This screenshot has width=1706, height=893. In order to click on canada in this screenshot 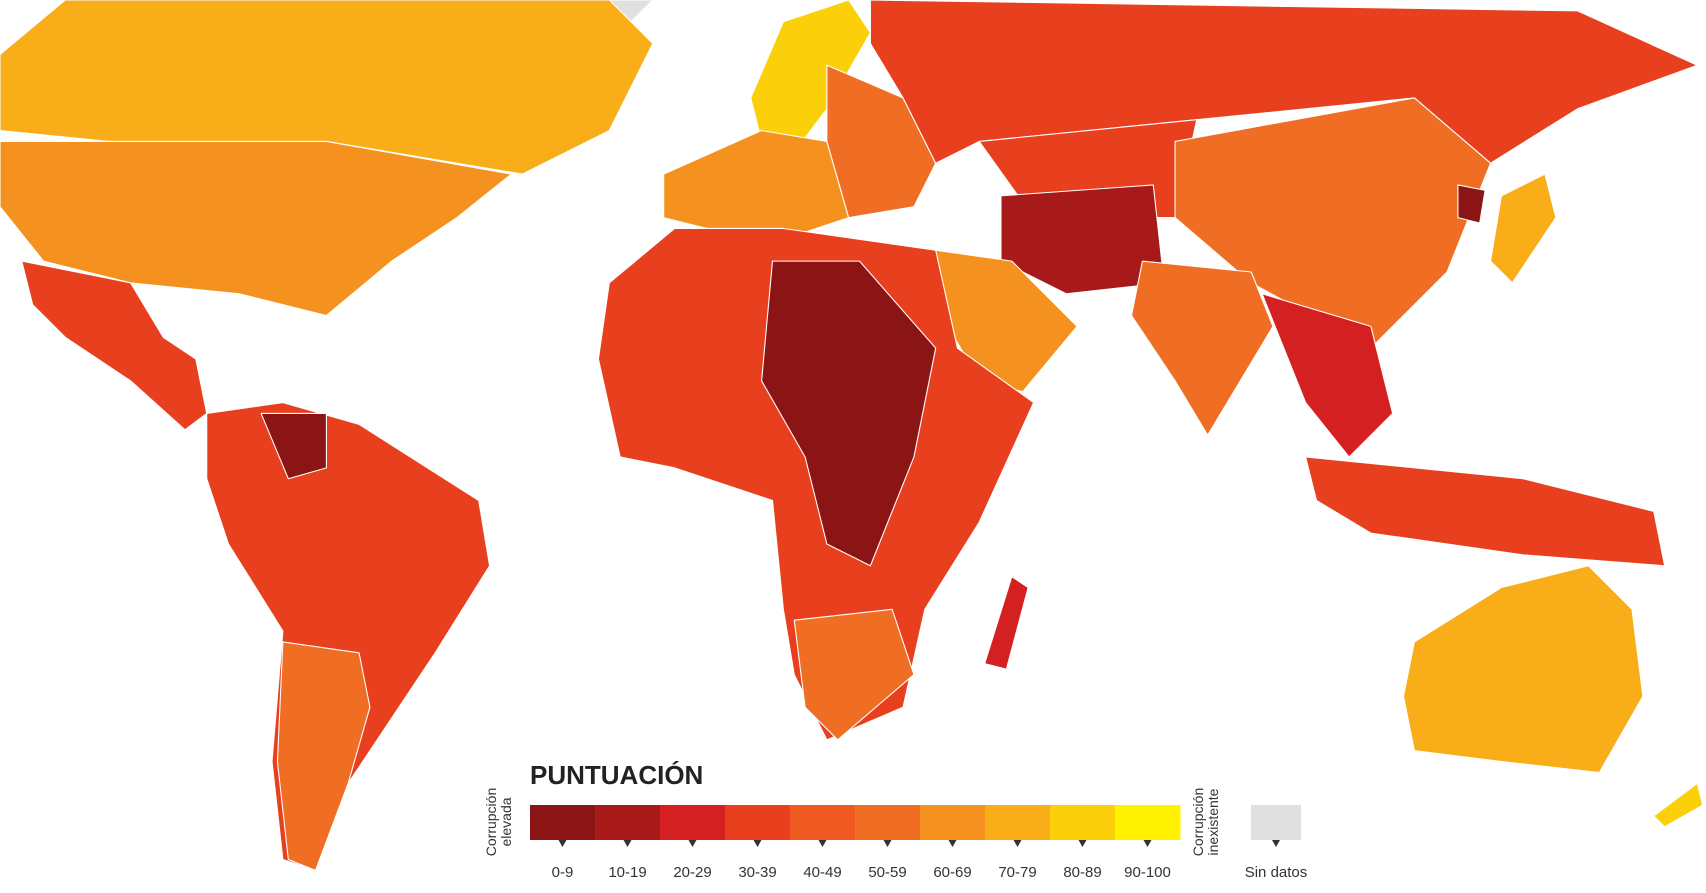, I will do `click(327, 87)`.